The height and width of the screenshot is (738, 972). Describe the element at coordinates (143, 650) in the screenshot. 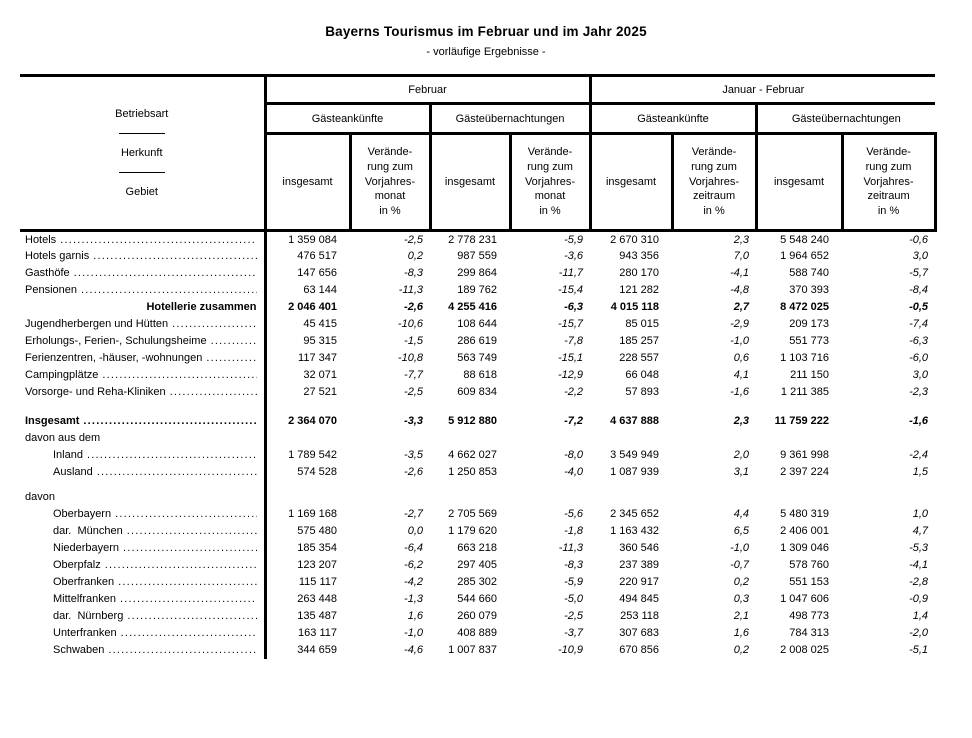

I see `row-label-cell: Schwaben` at that location.